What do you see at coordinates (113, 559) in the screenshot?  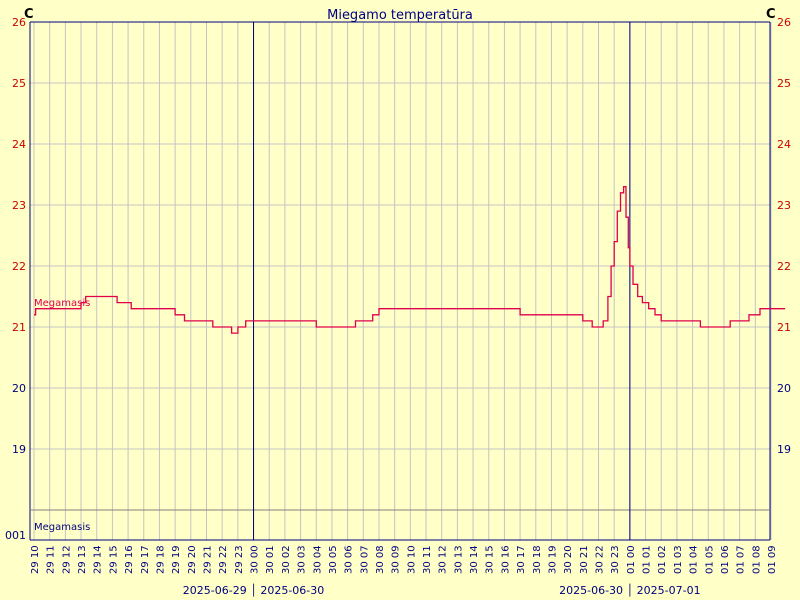 I see `x-tick-label: 29 15` at bounding box center [113, 559].